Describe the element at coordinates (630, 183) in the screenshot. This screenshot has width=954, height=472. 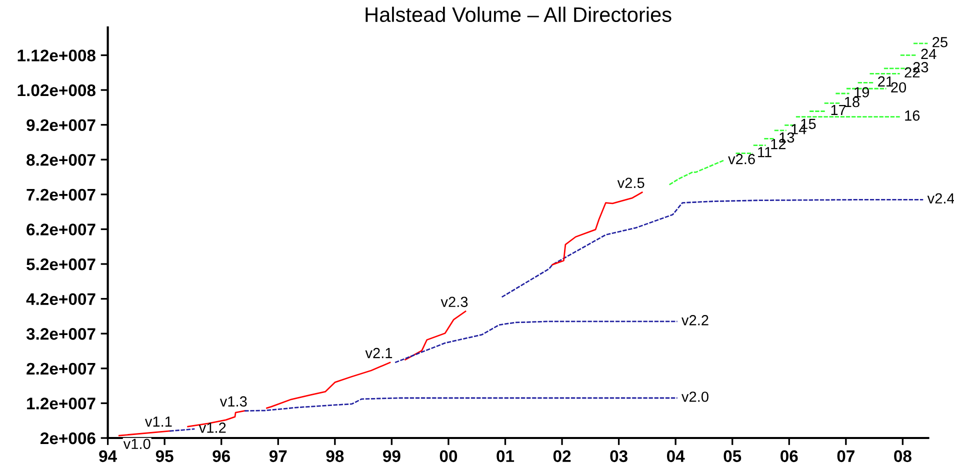
I see `annotation: v2.5` at that location.